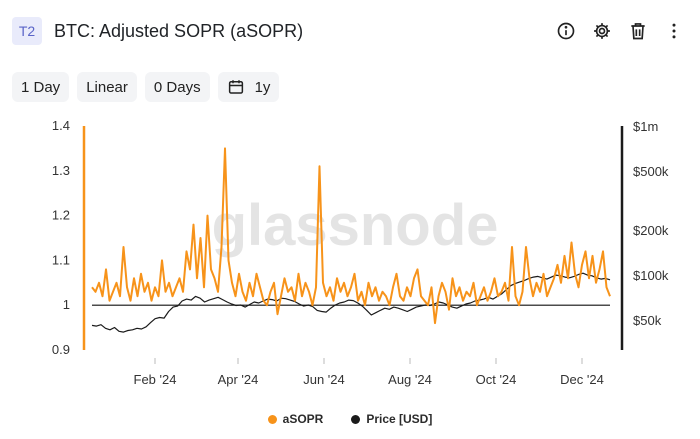 The image size is (700, 439). I want to click on range-label: 1y, so click(262, 87).